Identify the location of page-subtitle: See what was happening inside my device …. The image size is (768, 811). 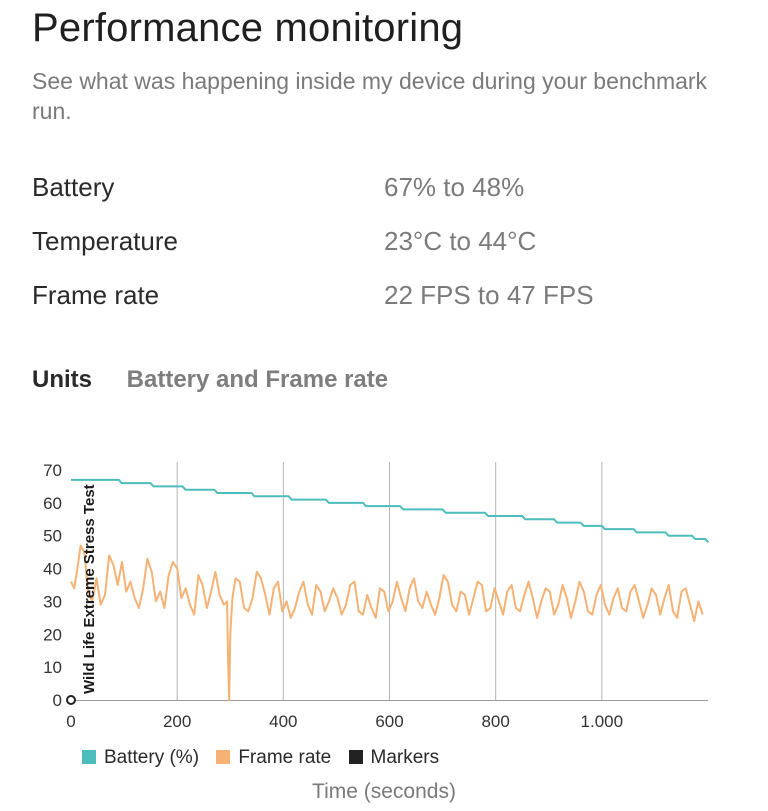
(370, 96).